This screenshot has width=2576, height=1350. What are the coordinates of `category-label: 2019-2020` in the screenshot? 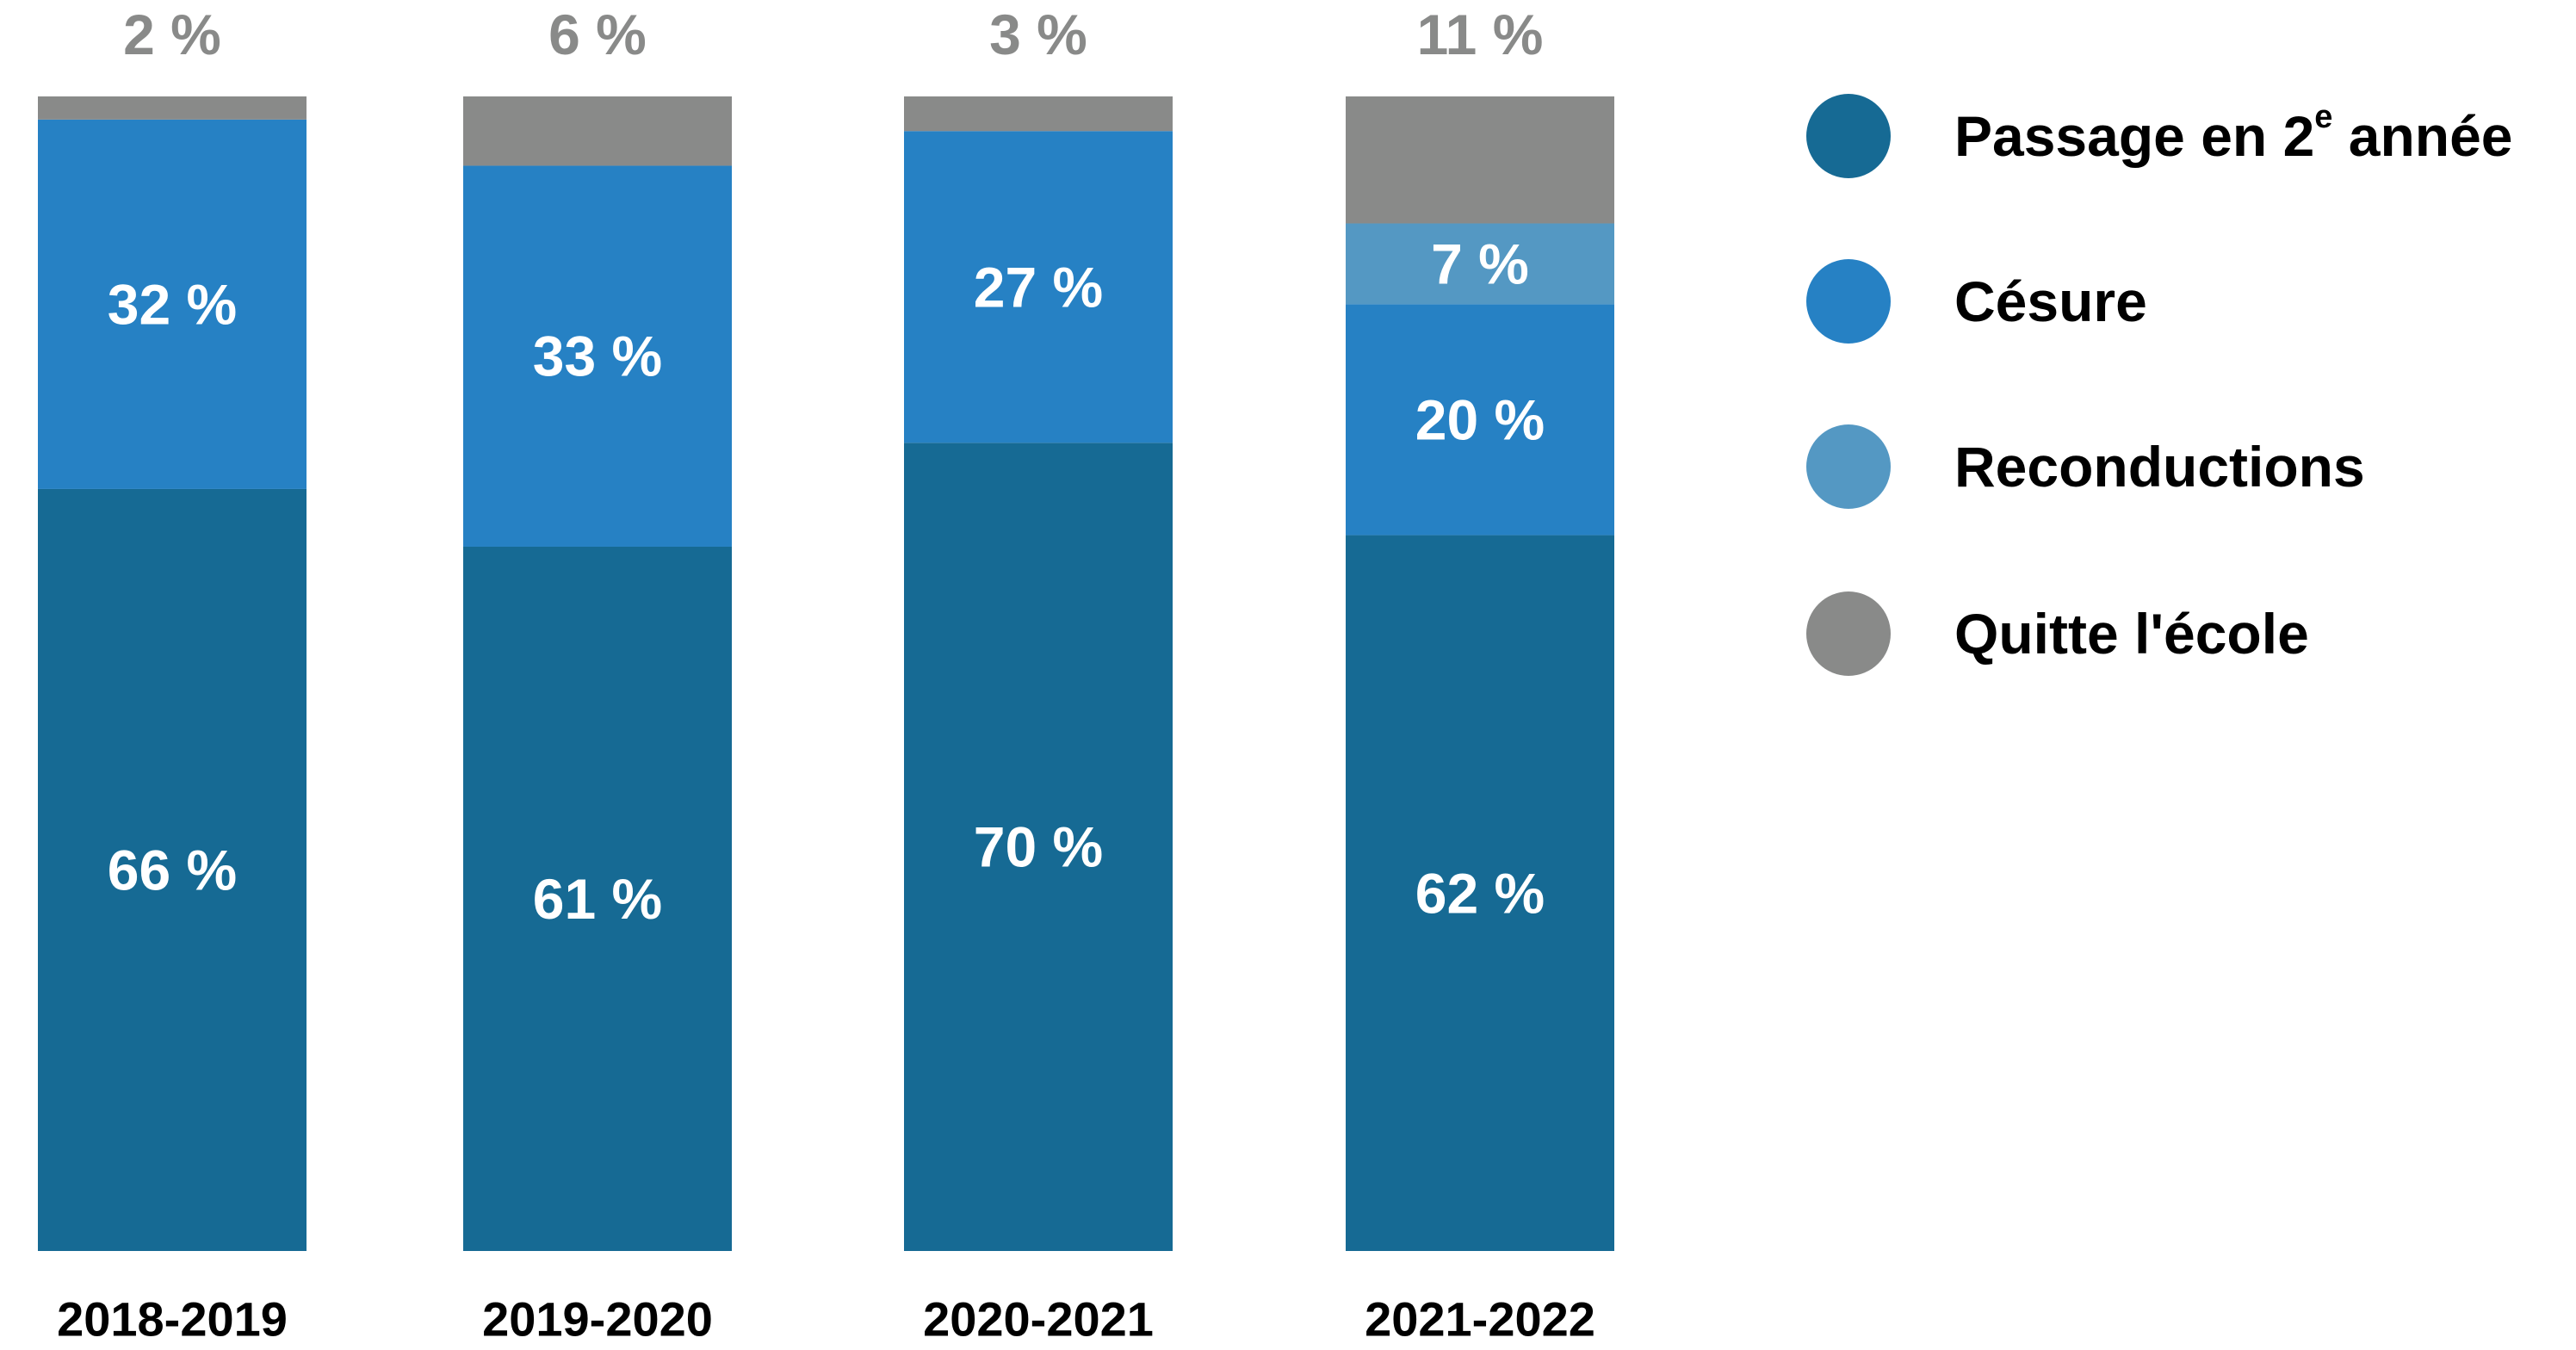 It's located at (597, 1320).